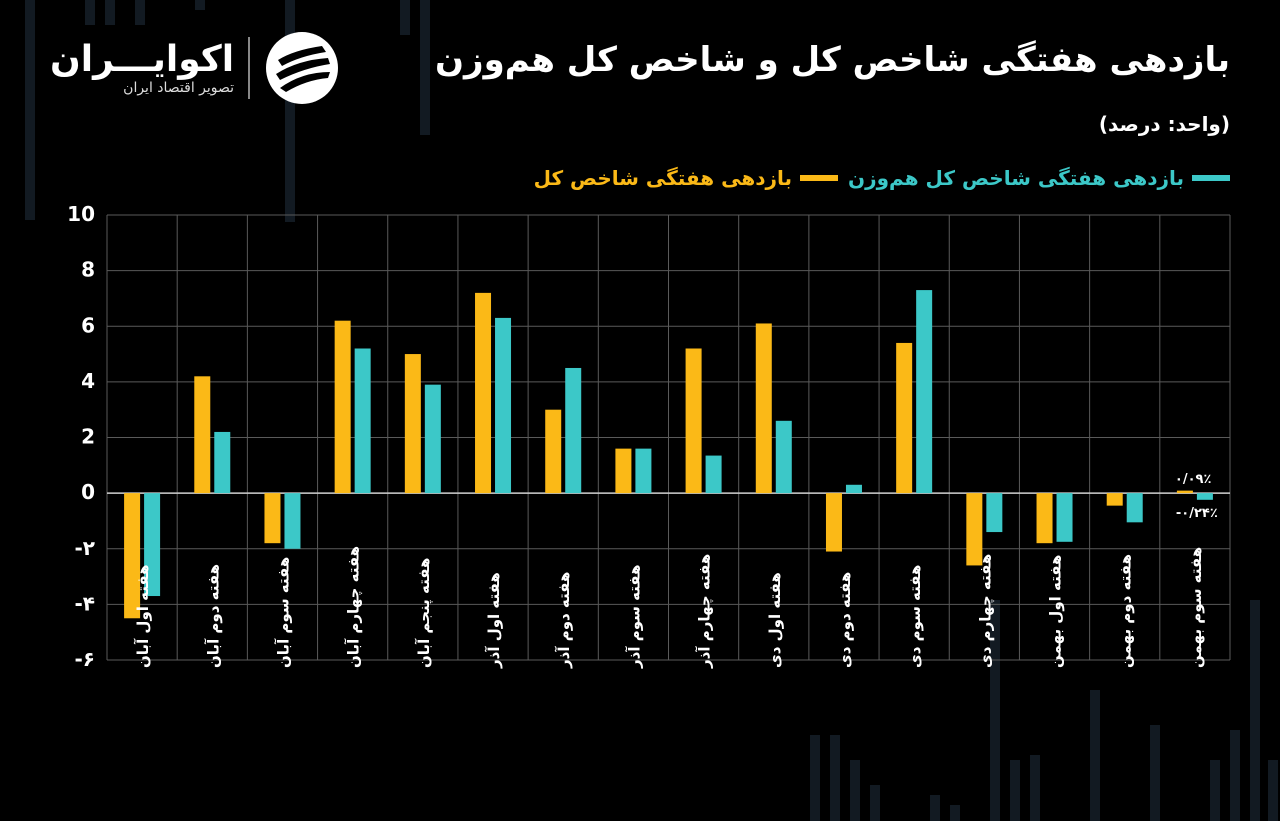  I want to click on page-title: بازدهی هفتگی شاخص کل و شاخص کل هم‌وزن, so click(832, 60).